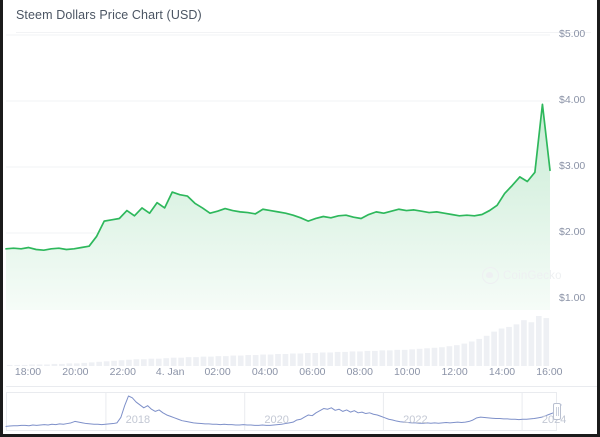 The width and height of the screenshot is (600, 437). I want to click on coingecko-logo-icon, so click(490, 275).